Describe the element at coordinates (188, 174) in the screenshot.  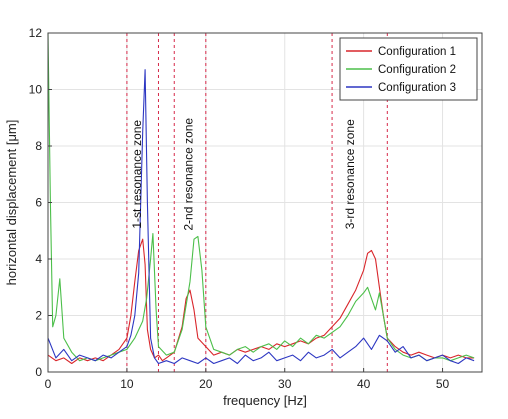
I see `zone-label: 2-nd resonance zone` at that location.